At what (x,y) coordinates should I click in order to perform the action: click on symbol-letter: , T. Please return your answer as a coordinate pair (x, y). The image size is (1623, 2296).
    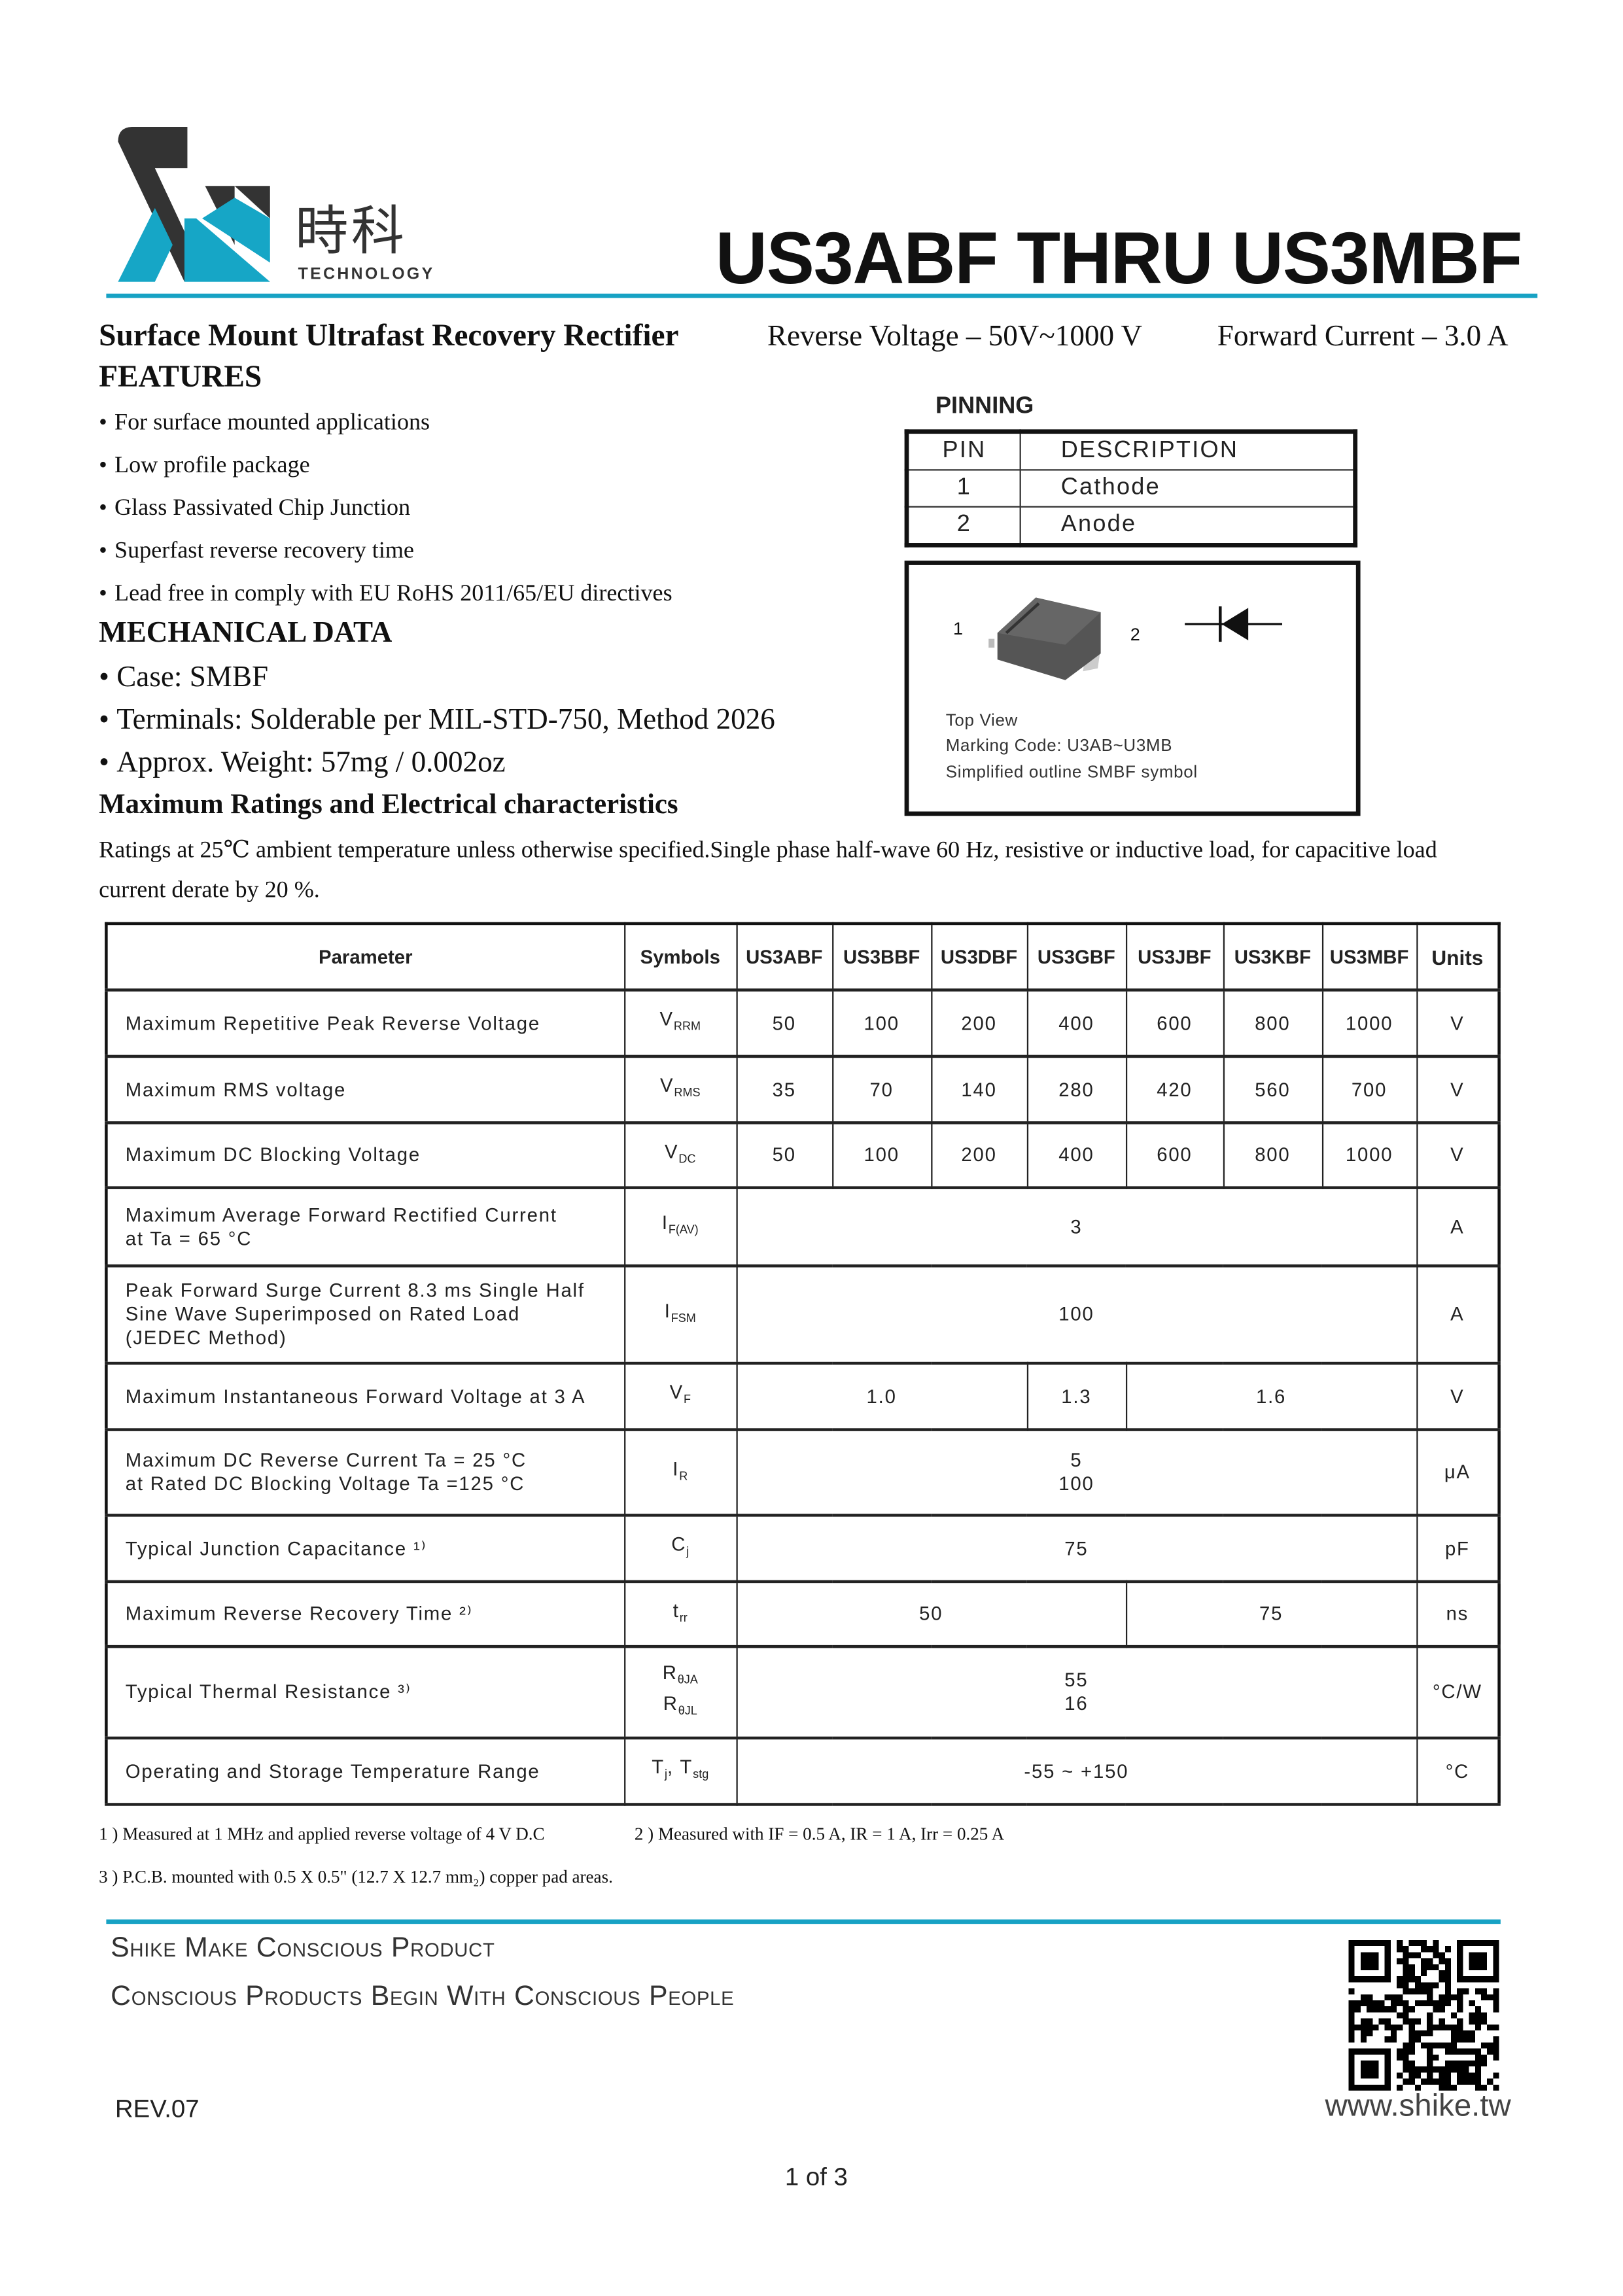
    Looking at the image, I should click on (680, 1767).